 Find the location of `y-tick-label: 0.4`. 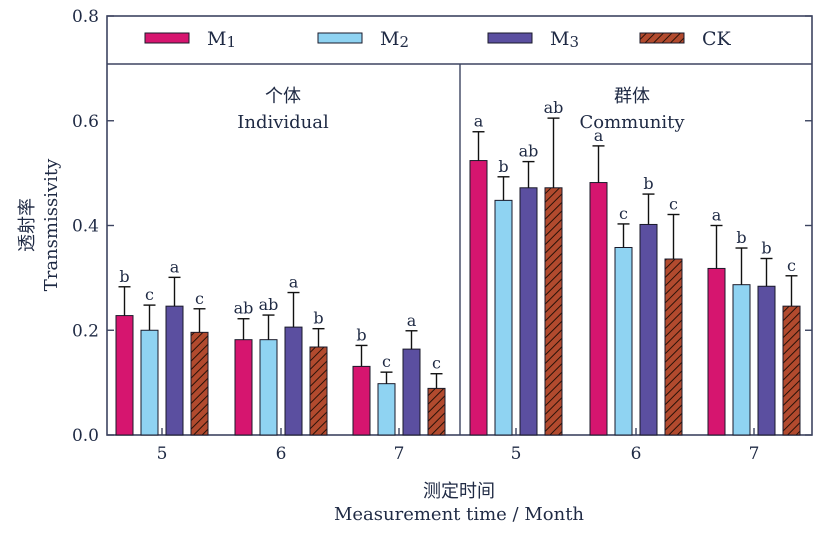

y-tick-label: 0.4 is located at coordinates (85, 227).